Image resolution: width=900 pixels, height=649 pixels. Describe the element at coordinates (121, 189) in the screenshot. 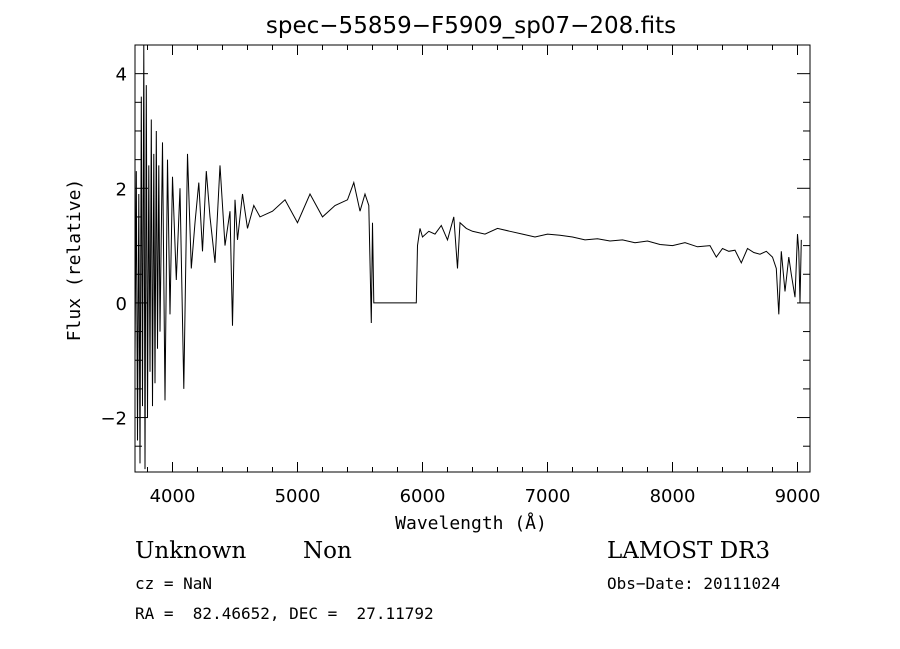

I see `y-tick-label: 2` at that location.